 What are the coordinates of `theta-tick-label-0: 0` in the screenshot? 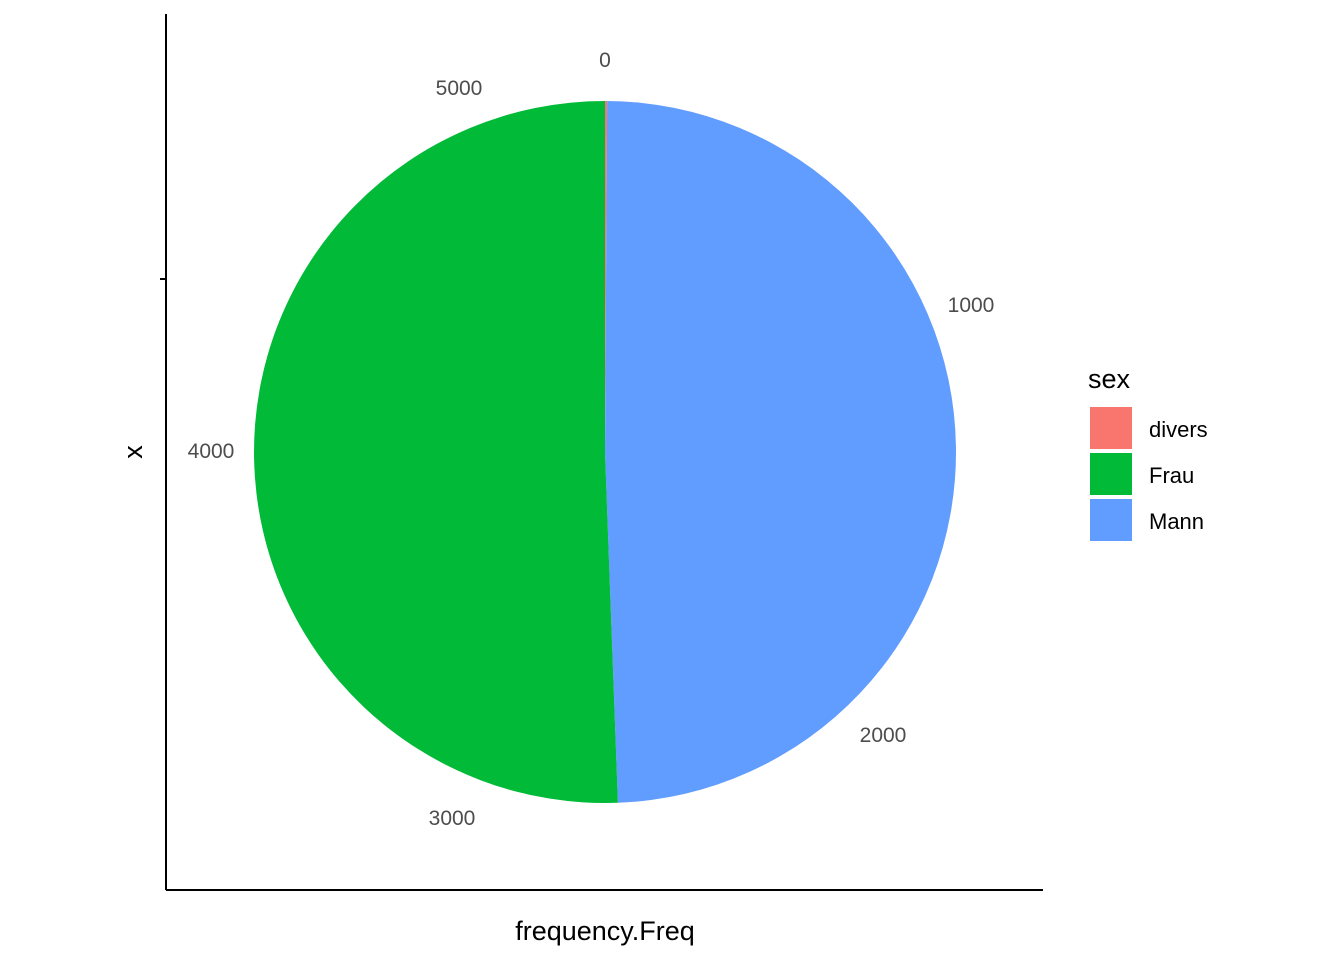 It's located at (605, 60).